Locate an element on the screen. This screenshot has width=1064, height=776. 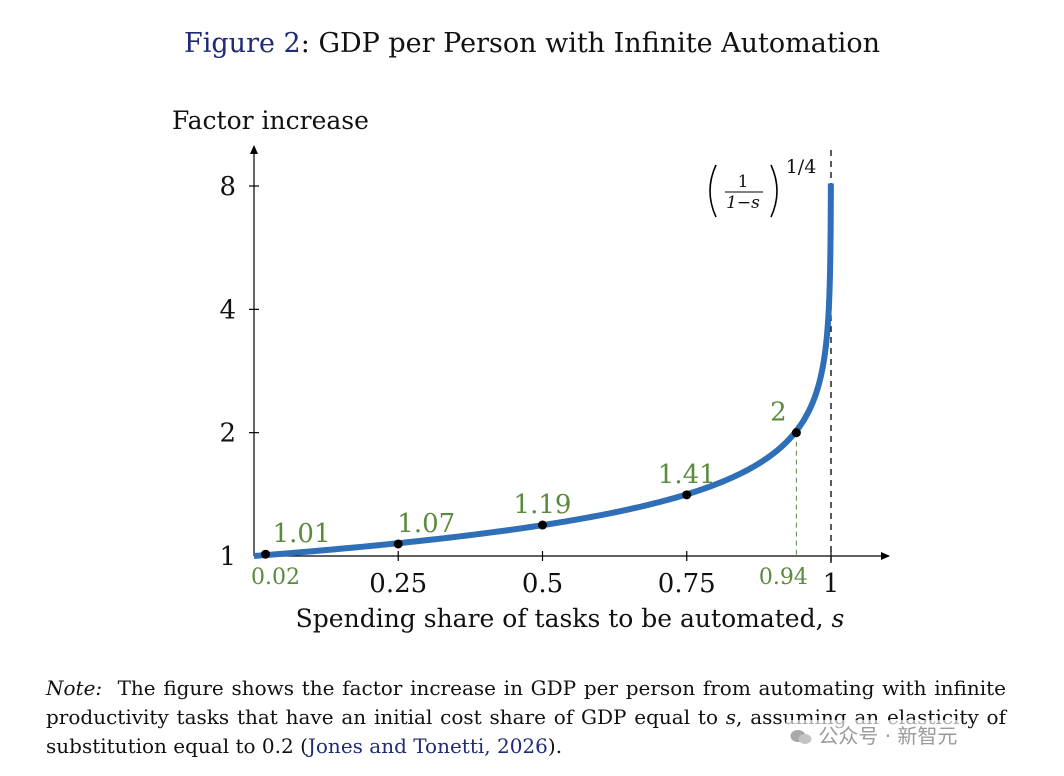
figure-title-text: GDP per Person with Infinite Automation is located at coordinates (599, 43).